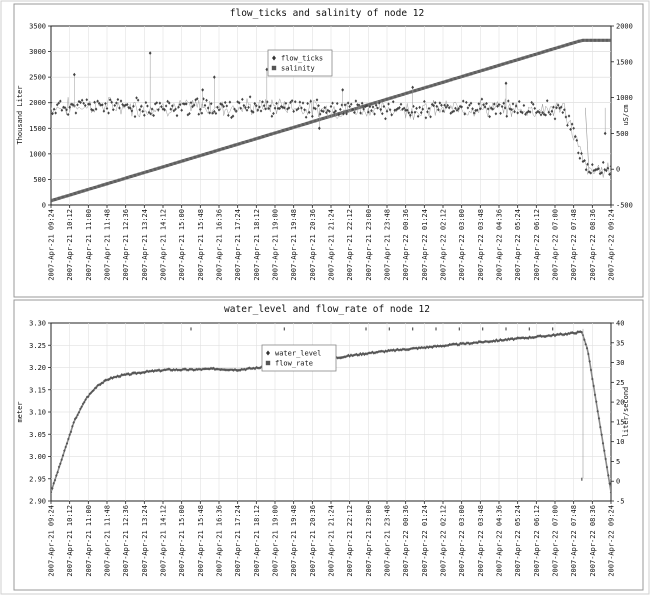 This screenshot has width=650, height=599. Describe the element at coordinates (313, 541) in the screenshot. I see `x-tick-label: 2007-Apr-21 20:36` at that location.